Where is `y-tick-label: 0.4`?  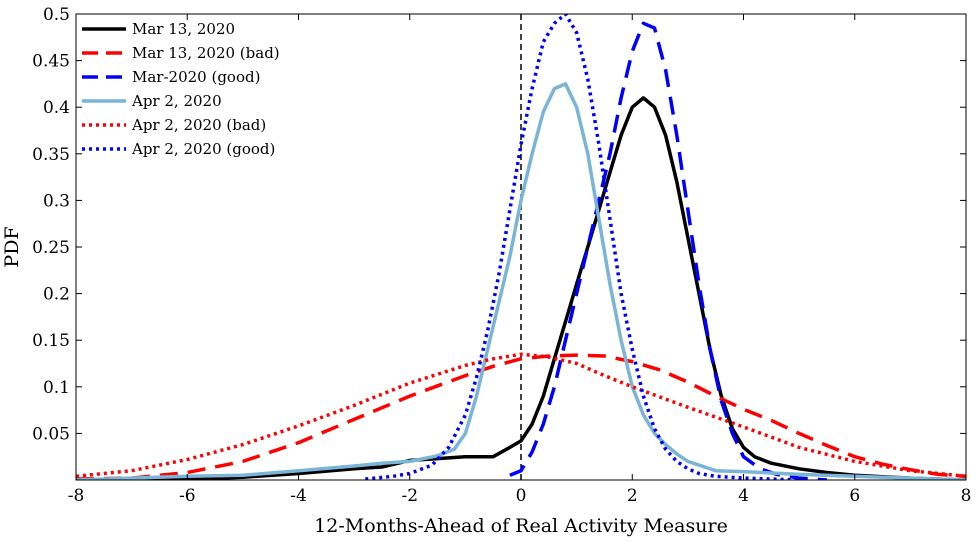 y-tick-label: 0.4 is located at coordinates (56, 108).